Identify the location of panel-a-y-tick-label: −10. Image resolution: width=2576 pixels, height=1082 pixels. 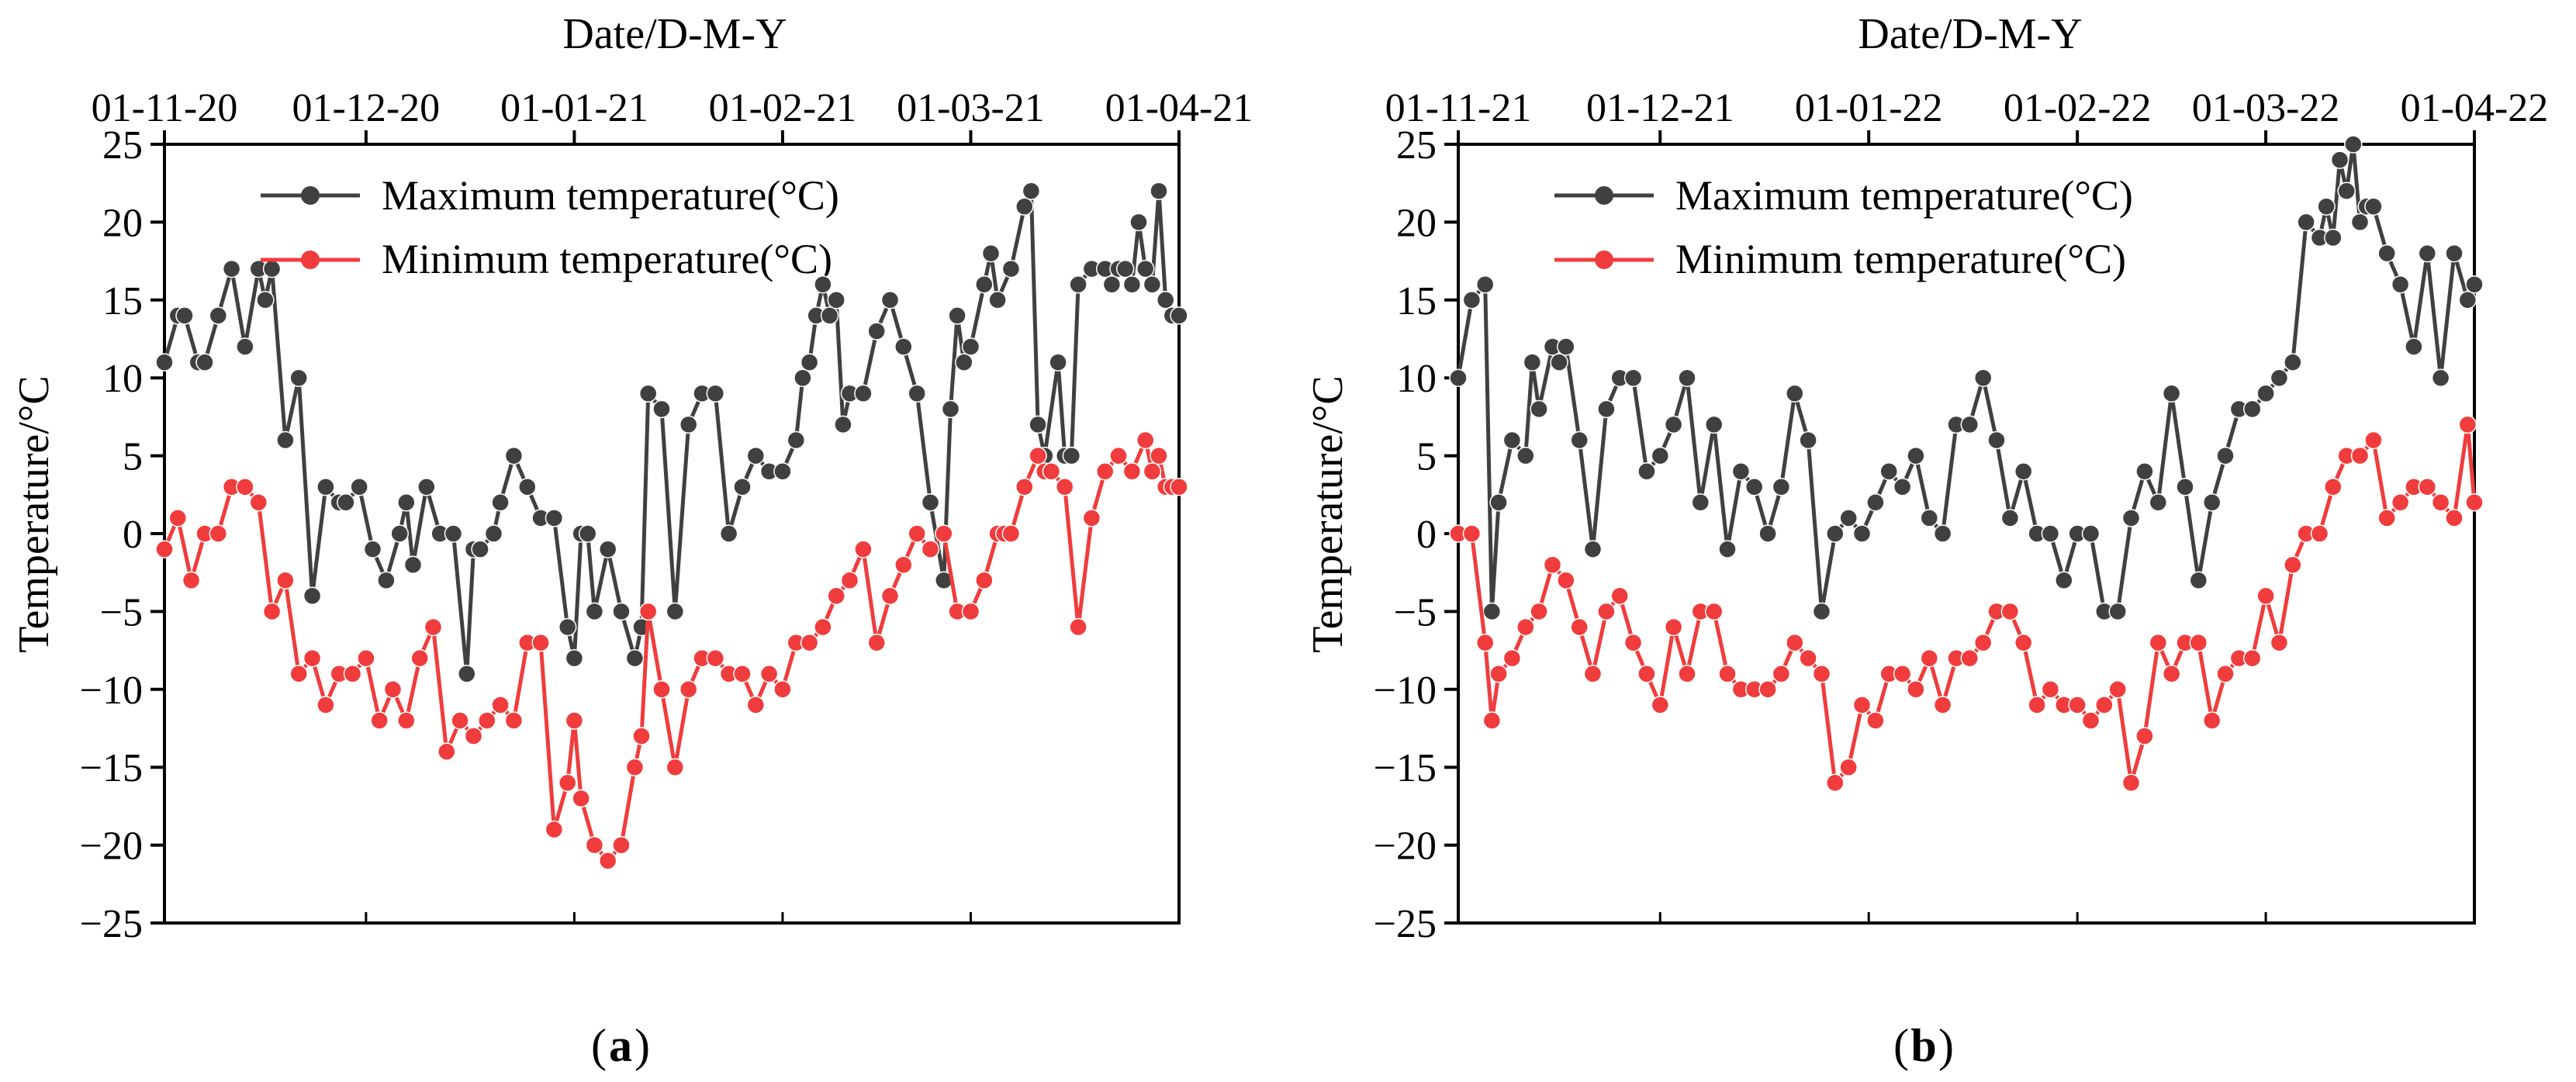
(111, 691).